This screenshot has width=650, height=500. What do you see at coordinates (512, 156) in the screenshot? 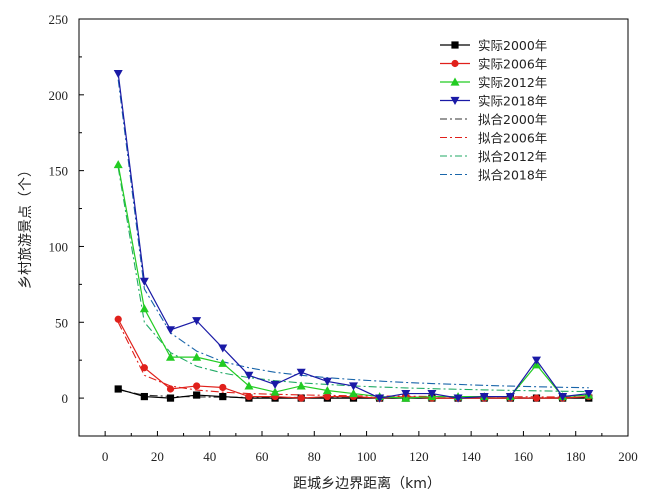
I see `legend-label: 拟合2012年` at bounding box center [512, 156].